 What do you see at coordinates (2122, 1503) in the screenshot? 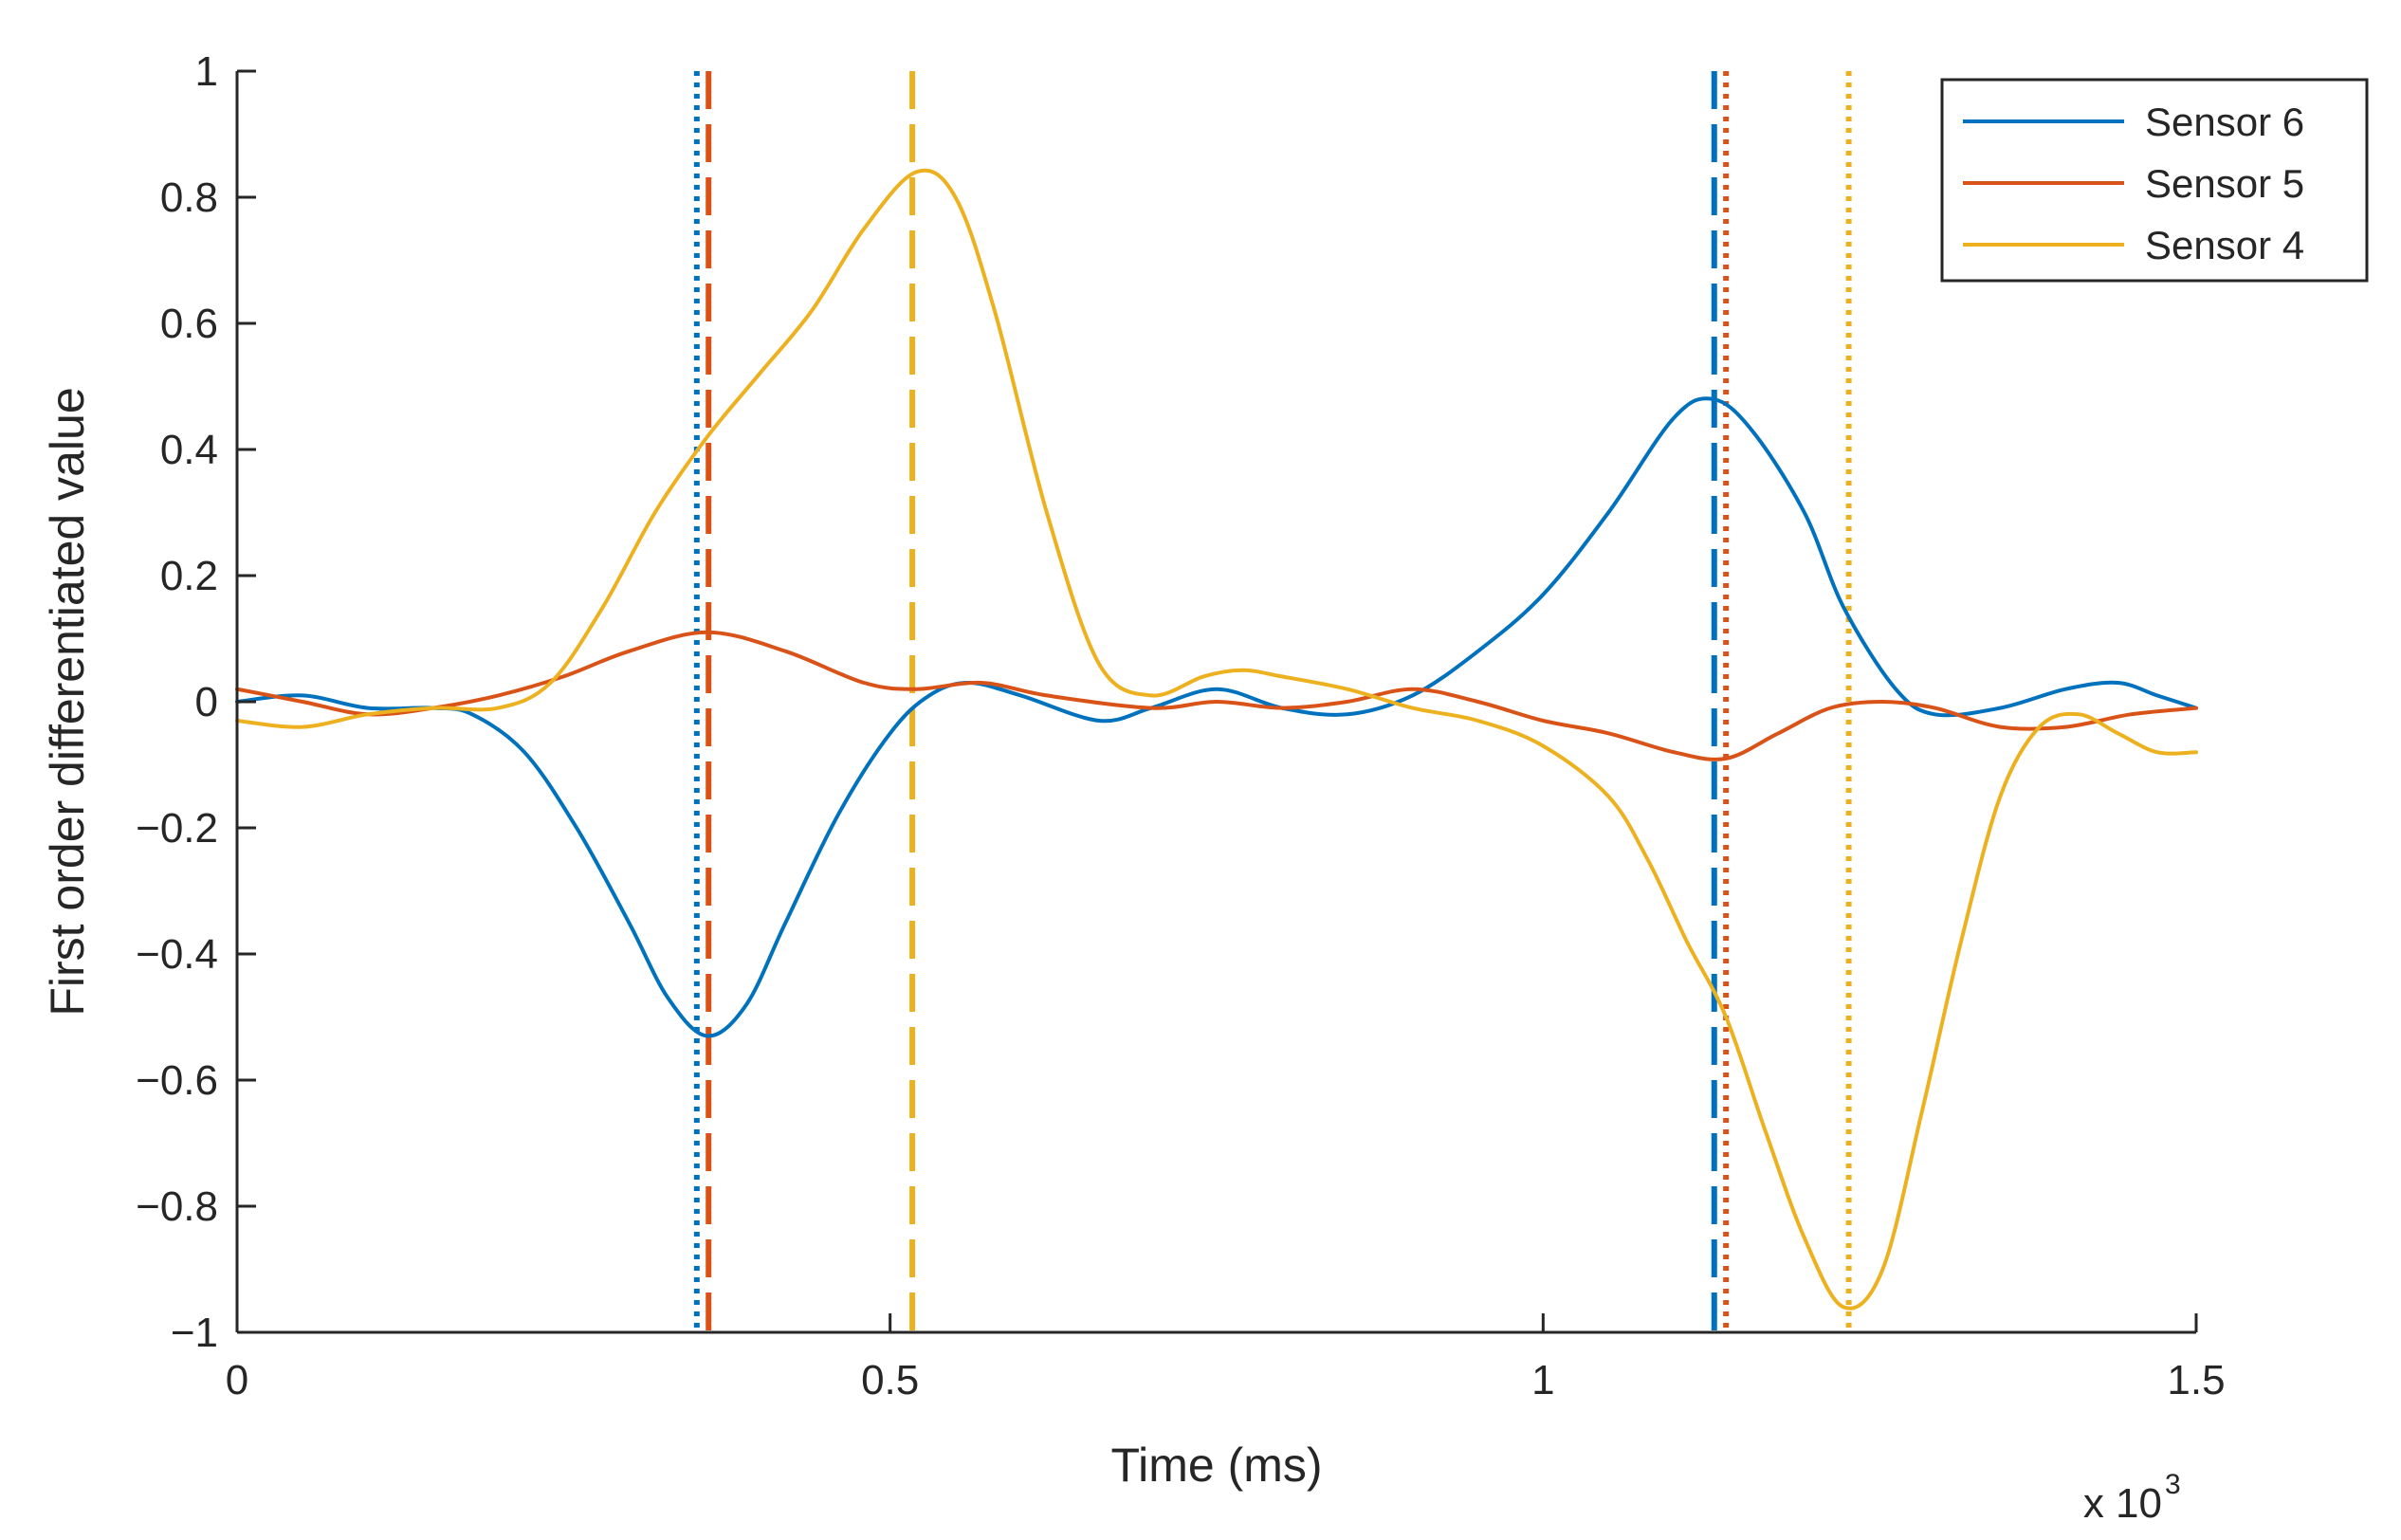
I see `x-exponent-label: x 10` at bounding box center [2122, 1503].